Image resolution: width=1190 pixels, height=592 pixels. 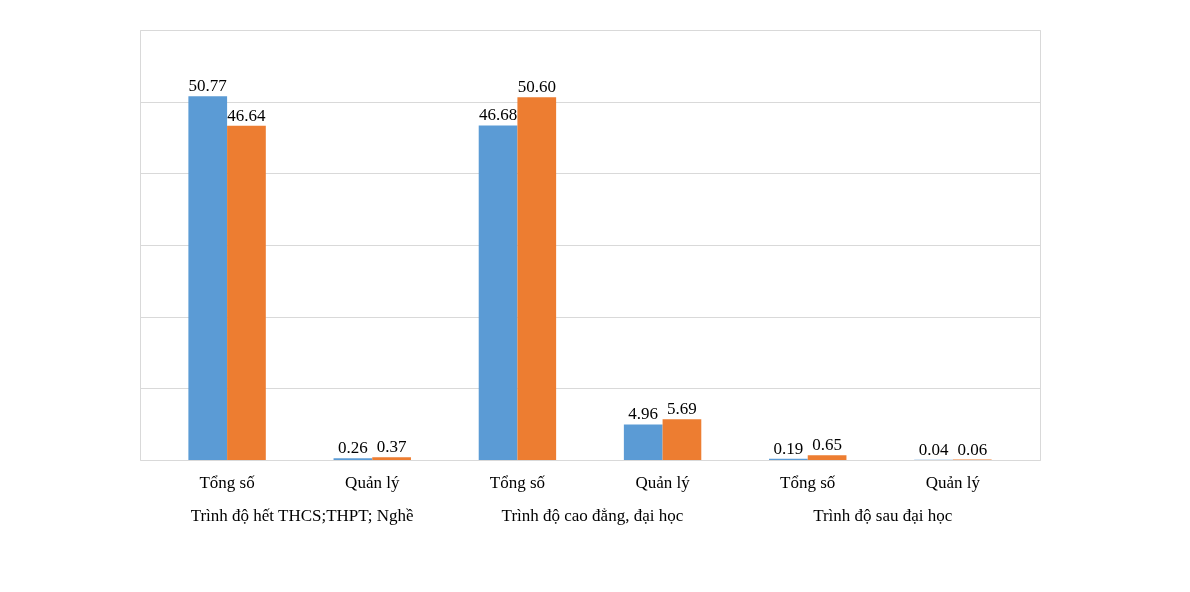 What do you see at coordinates (883, 515) in the screenshot?
I see `text: Trình độ sau đại học` at bounding box center [883, 515].